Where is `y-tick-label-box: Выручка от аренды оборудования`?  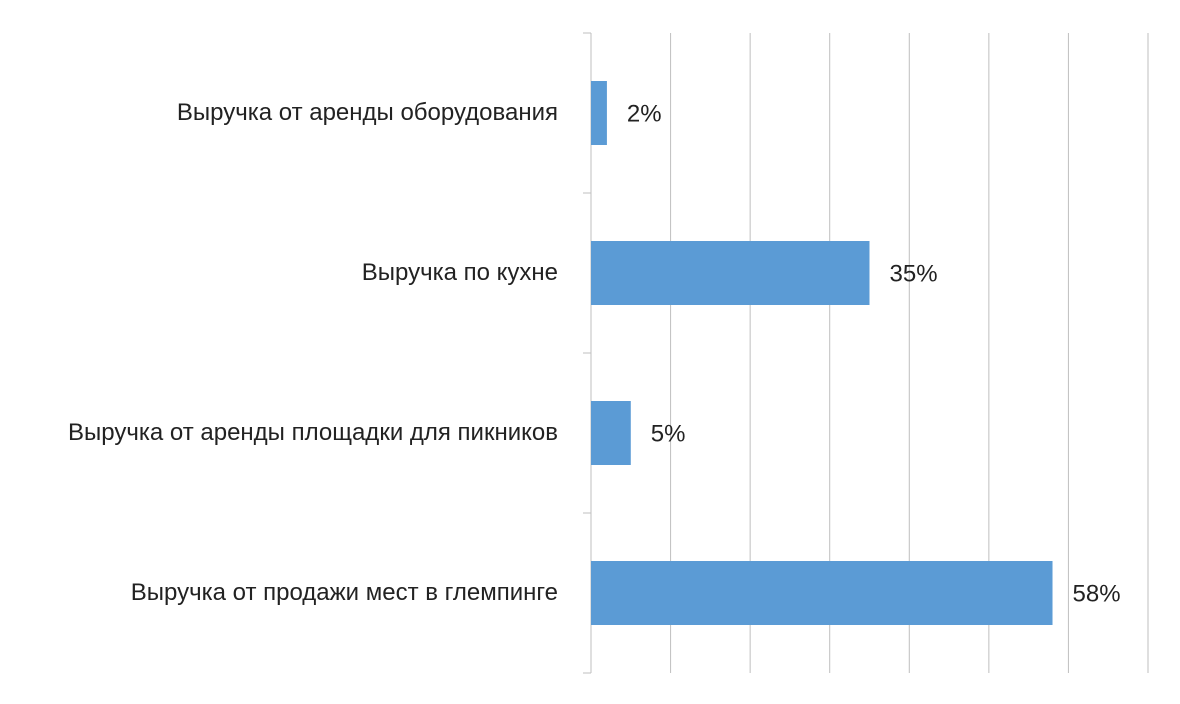 y-tick-label-box: Выручка от аренды оборудования is located at coordinates (283, 113).